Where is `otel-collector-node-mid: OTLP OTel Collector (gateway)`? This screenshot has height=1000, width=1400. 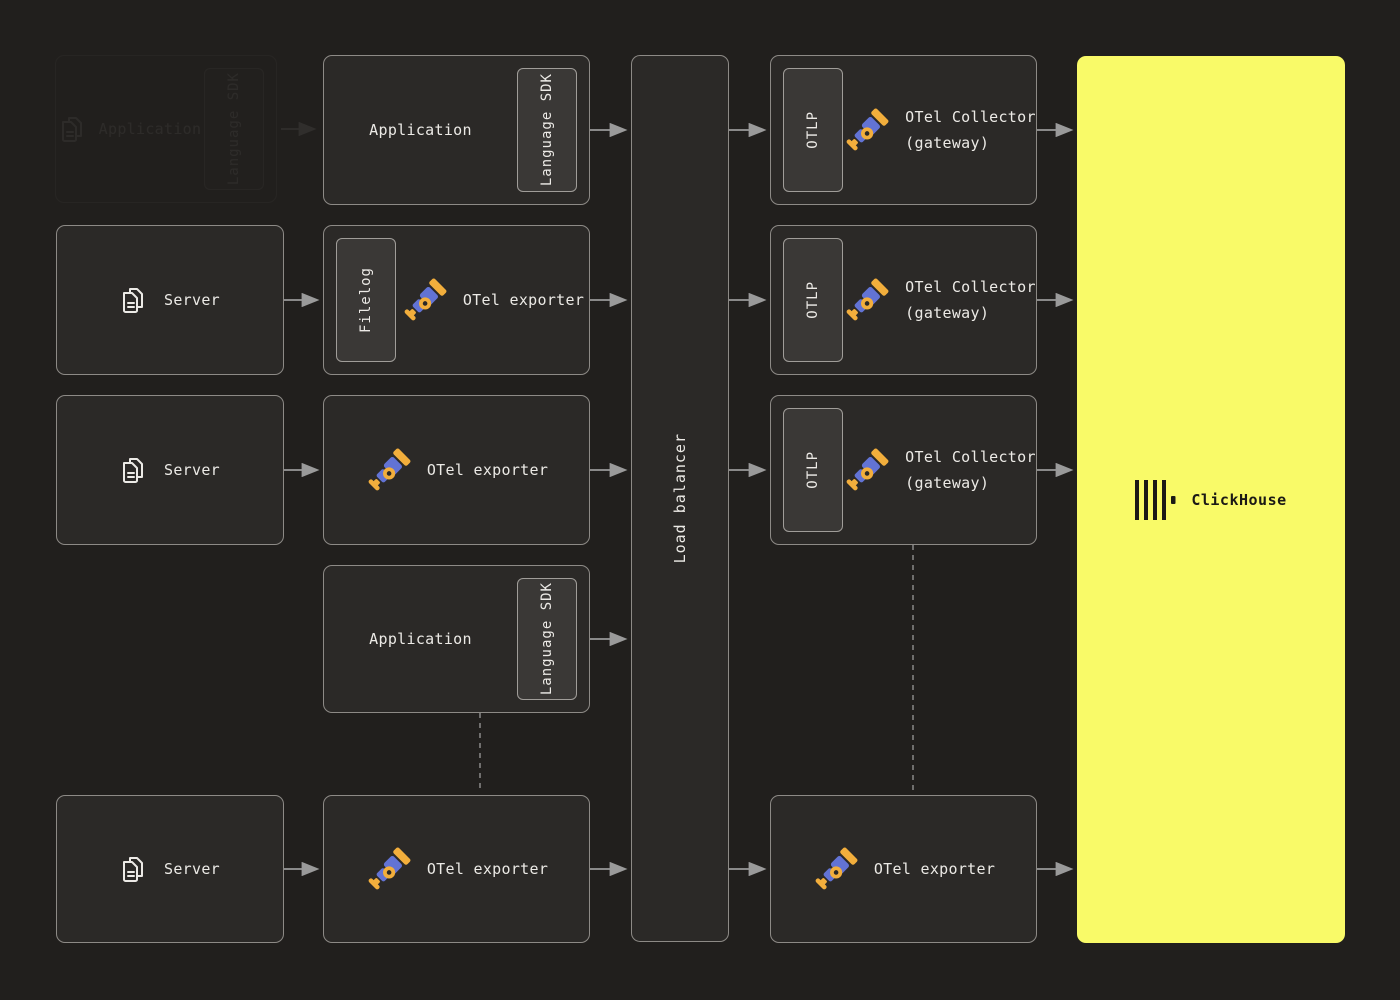 otel-collector-node-mid: OTLP OTel Collector (gateway) is located at coordinates (903, 300).